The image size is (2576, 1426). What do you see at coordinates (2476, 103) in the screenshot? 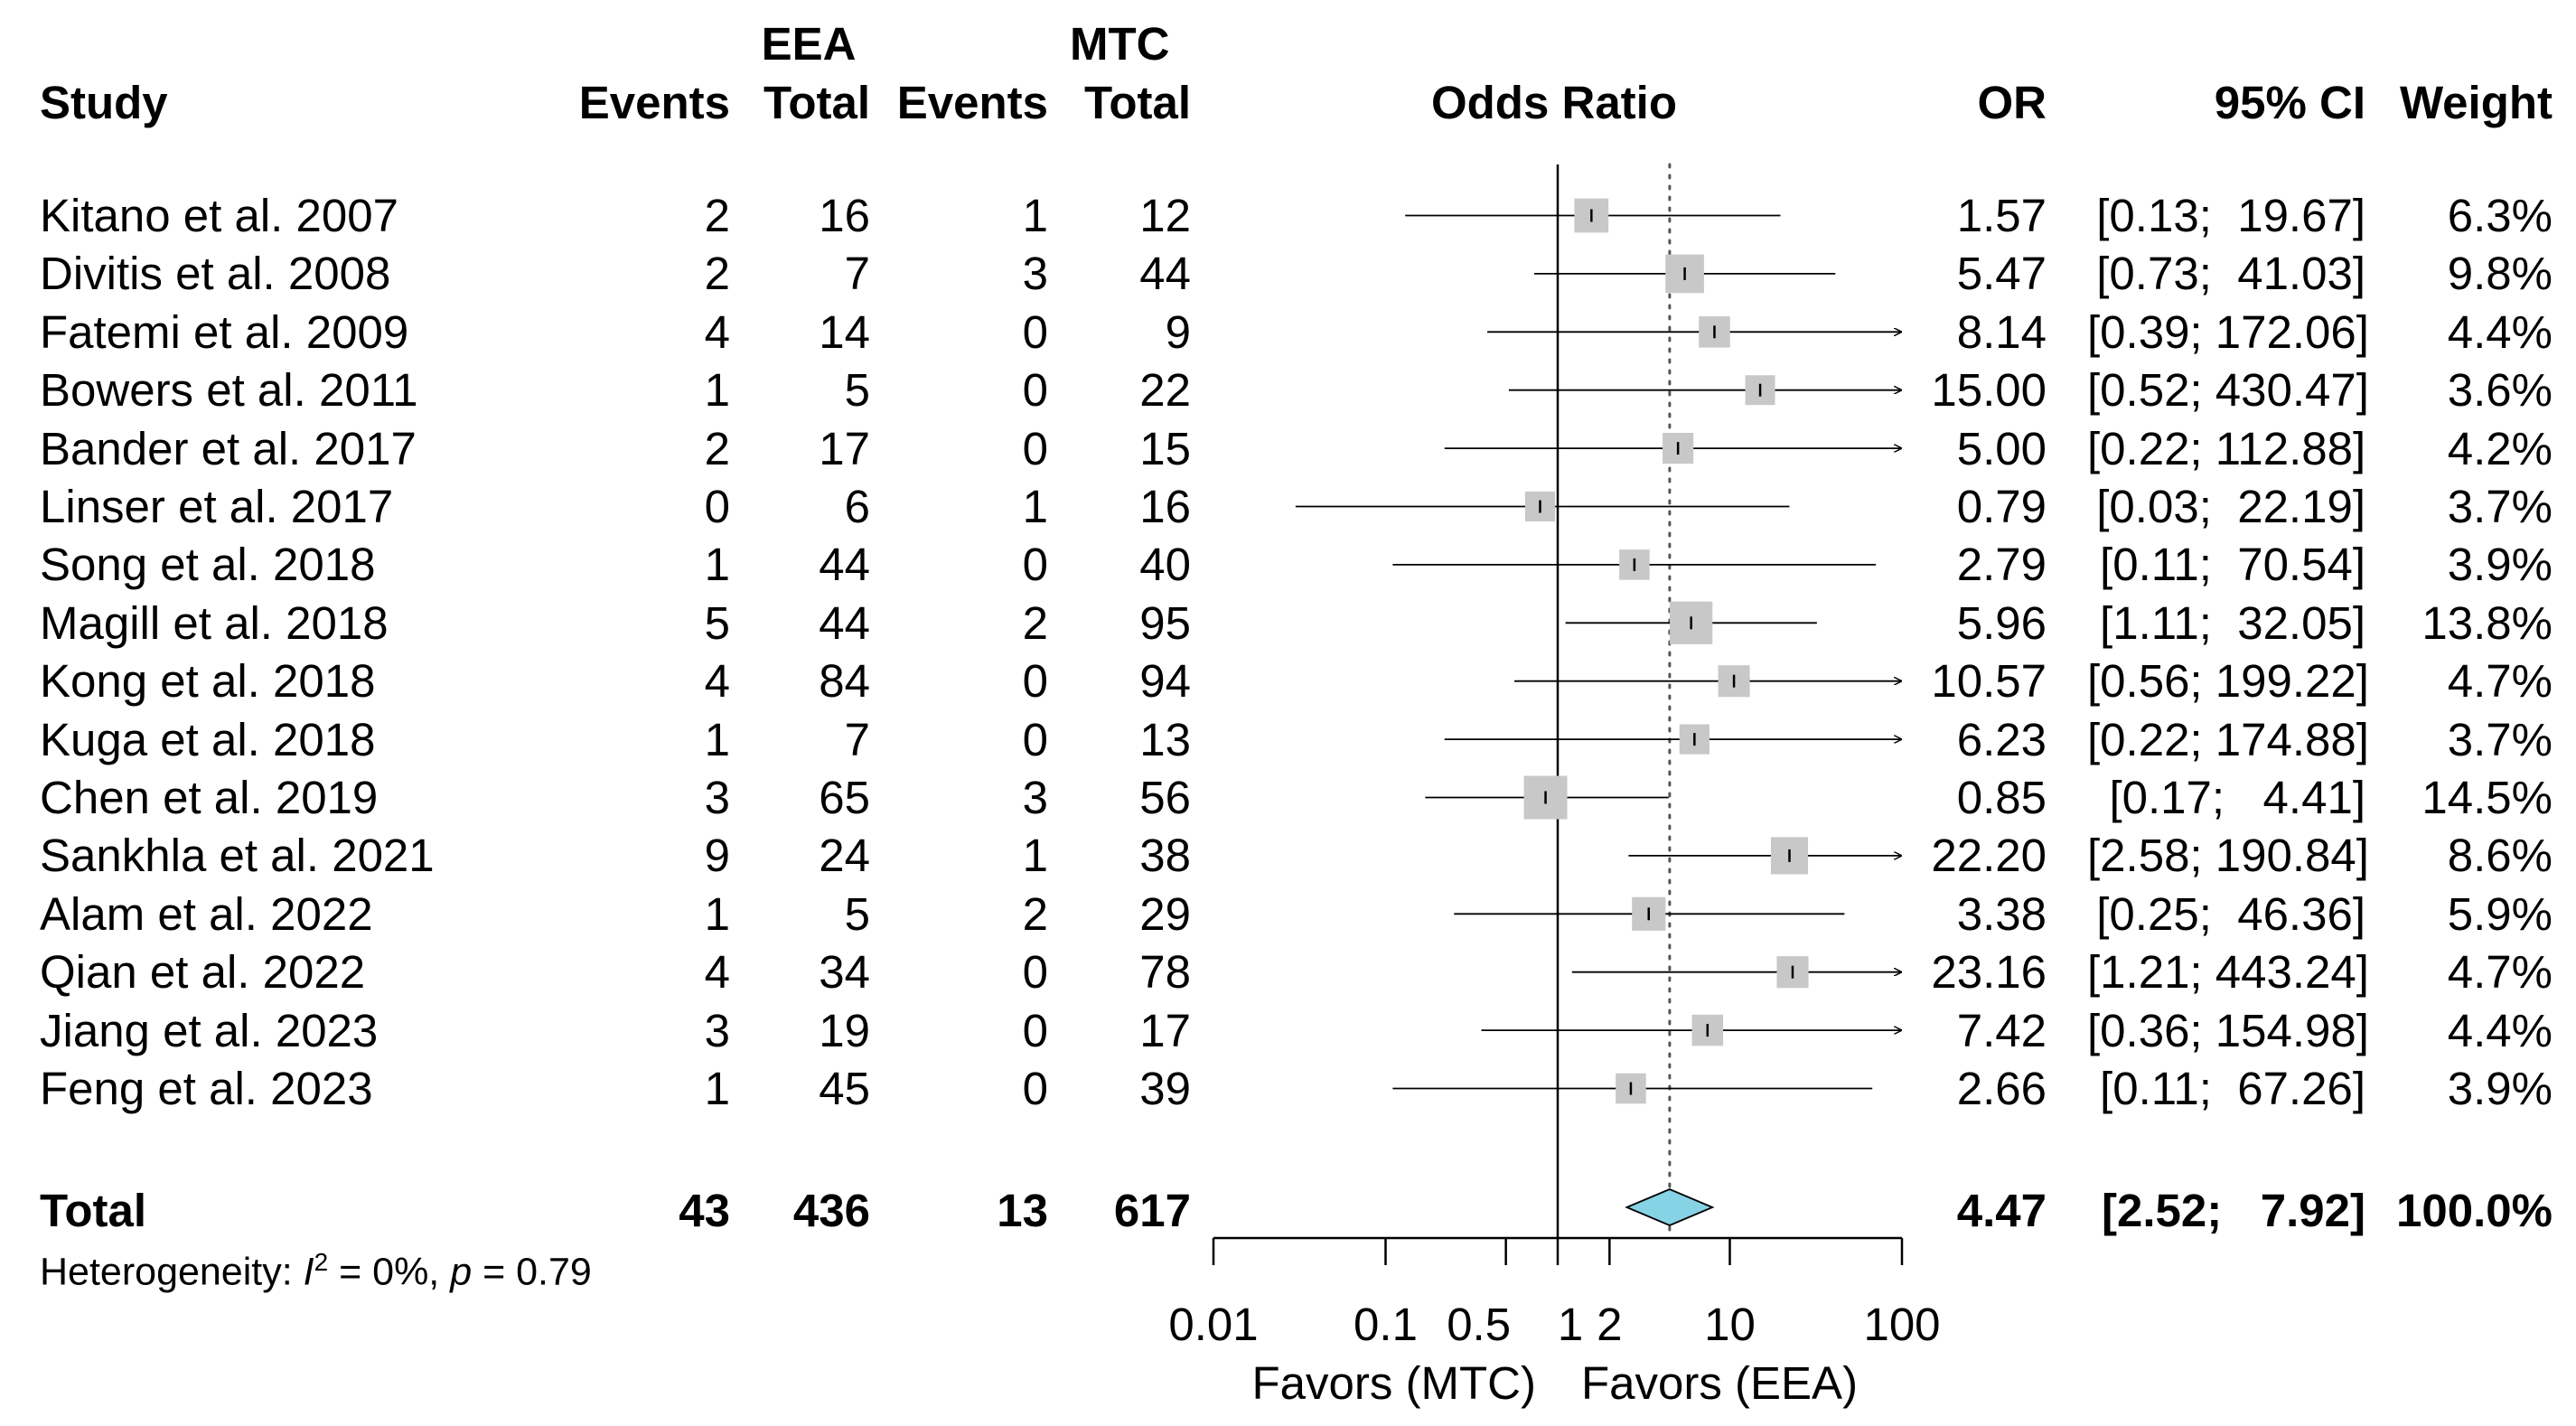
I see `weight-header: Weight` at bounding box center [2476, 103].